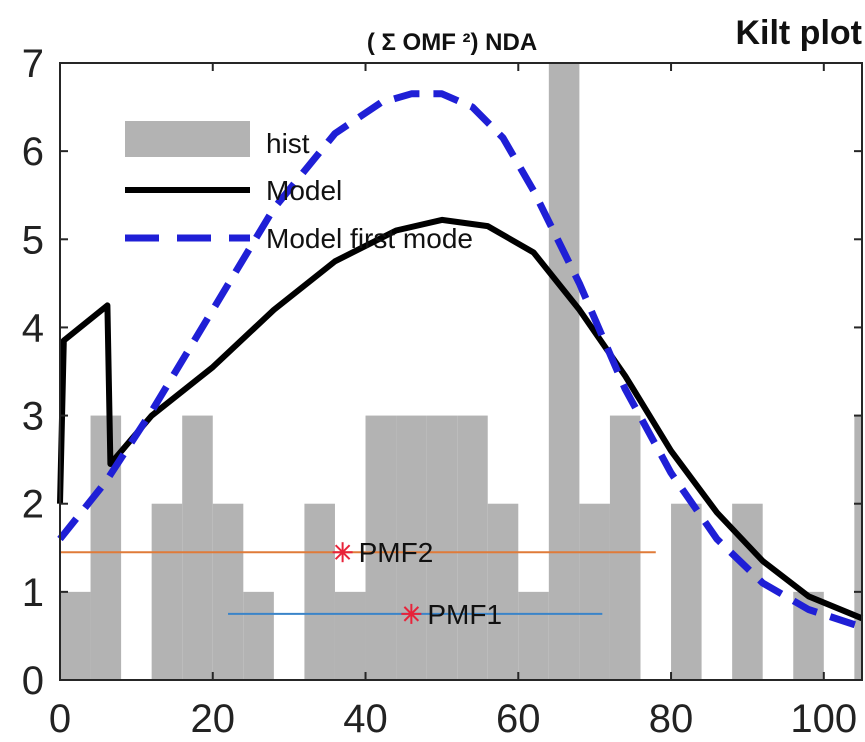 Image resolution: width=865 pixels, height=742 pixels. I want to click on legend-label-first_mode: Model first mode, so click(369, 238).